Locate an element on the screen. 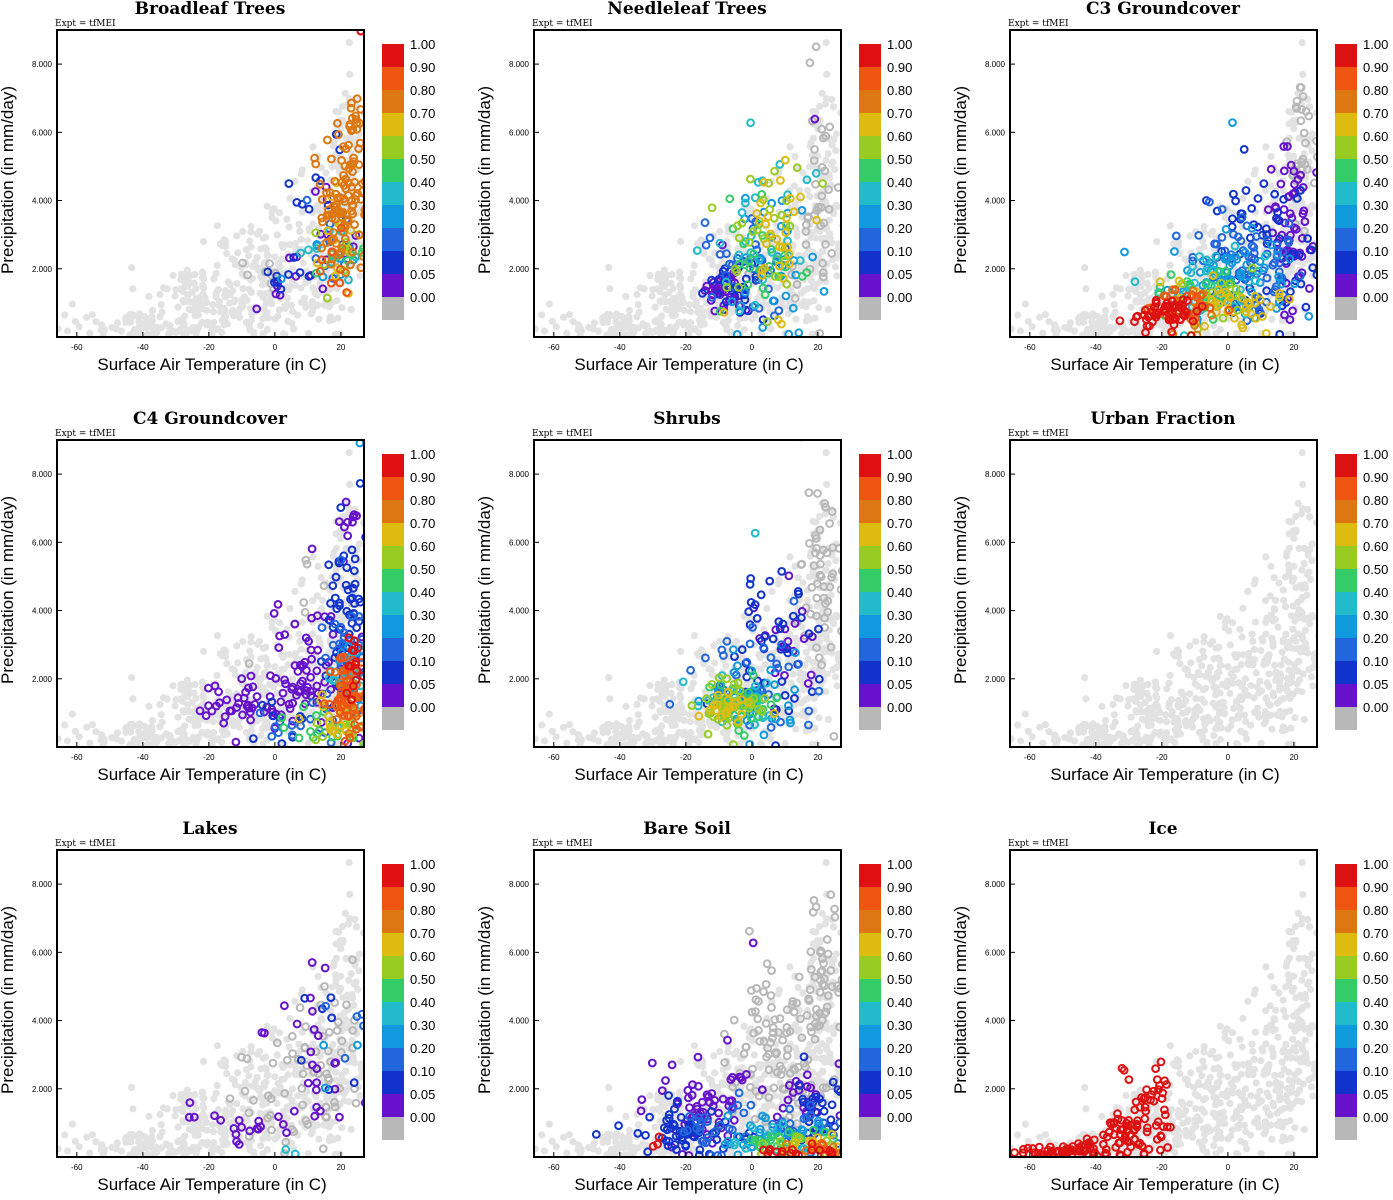 Image resolution: width=1393 pixels, height=1200 pixels. y-axis-label: Precipitation (in mm/day) is located at coordinates (484, 180).